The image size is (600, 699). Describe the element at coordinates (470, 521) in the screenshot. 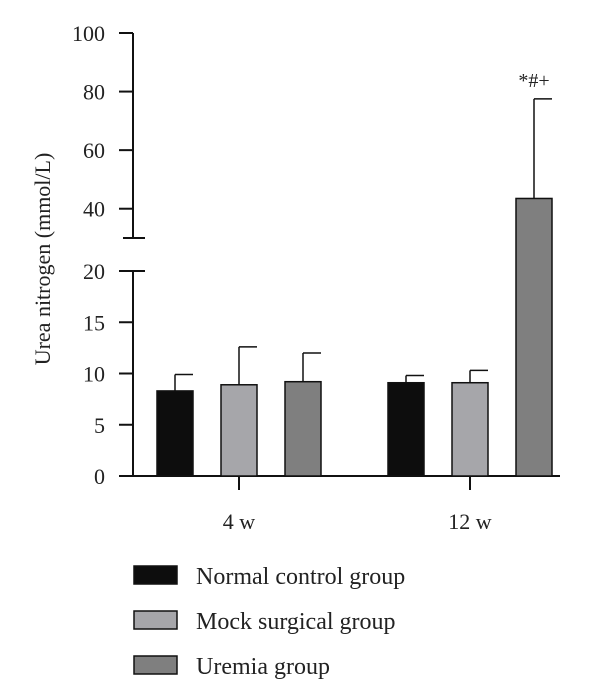

I see `x-tick-label: 12 w` at that location.